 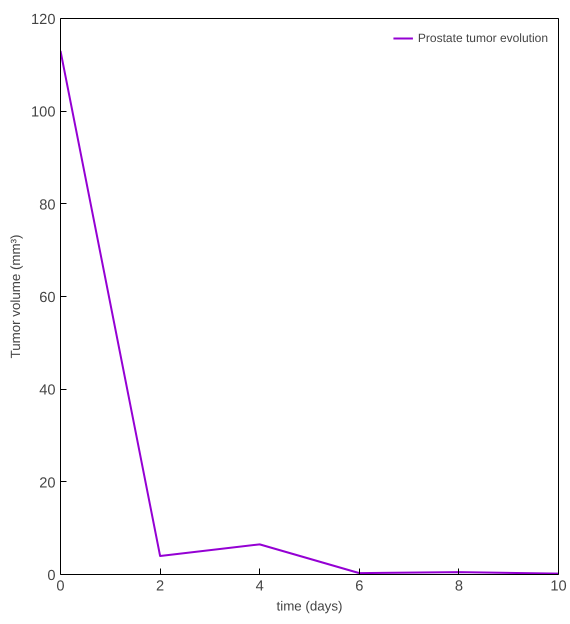 I want to click on x-tick-label: 10, so click(x=558, y=586).